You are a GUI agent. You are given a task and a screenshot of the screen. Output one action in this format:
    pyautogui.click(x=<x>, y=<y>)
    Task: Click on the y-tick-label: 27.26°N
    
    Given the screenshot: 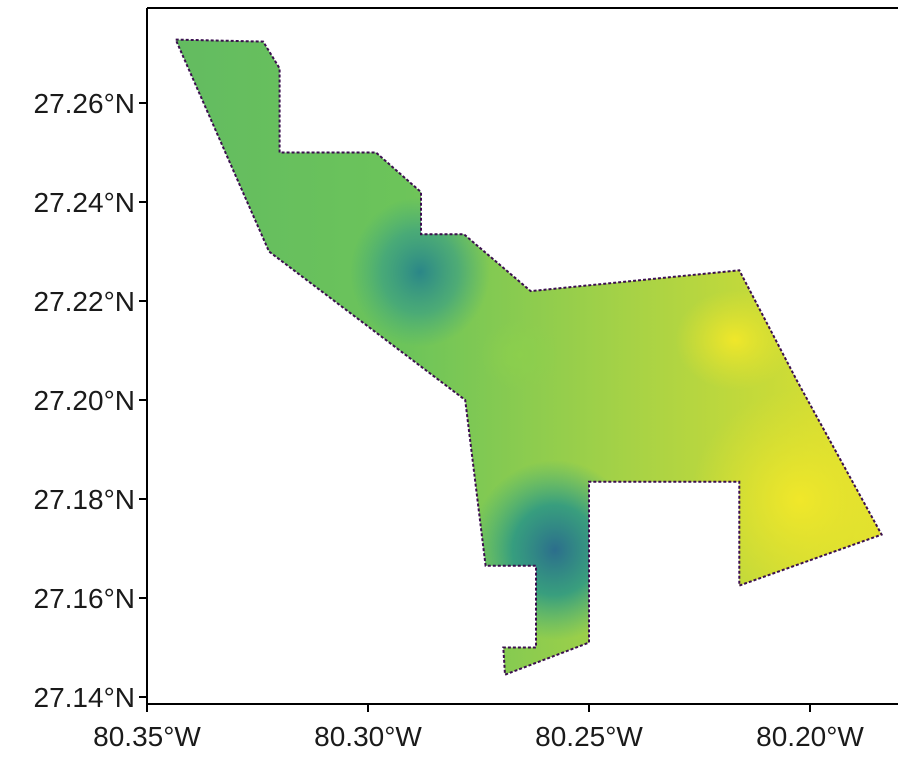 What is the action you would take?
    pyautogui.click(x=85, y=103)
    